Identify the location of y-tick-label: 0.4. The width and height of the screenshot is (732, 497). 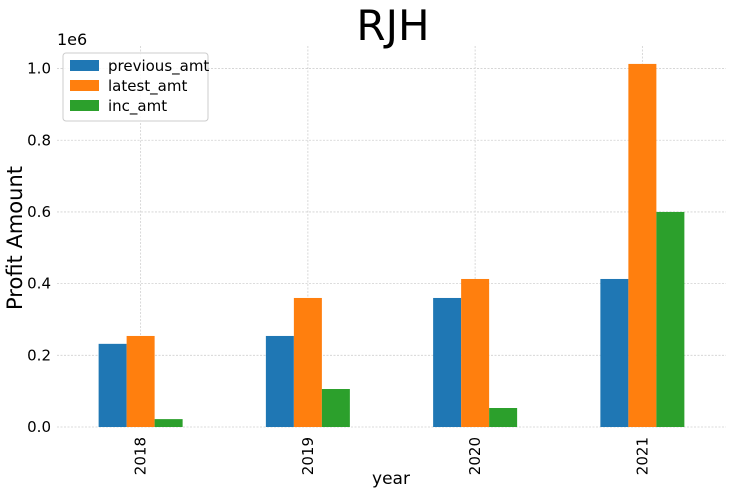
(39, 284).